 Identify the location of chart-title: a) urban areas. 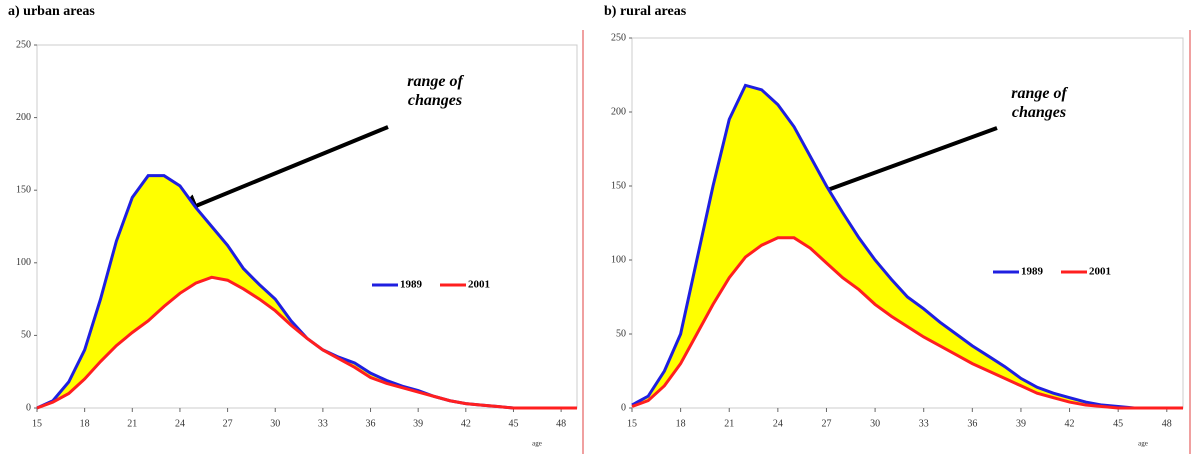
(51, 11).